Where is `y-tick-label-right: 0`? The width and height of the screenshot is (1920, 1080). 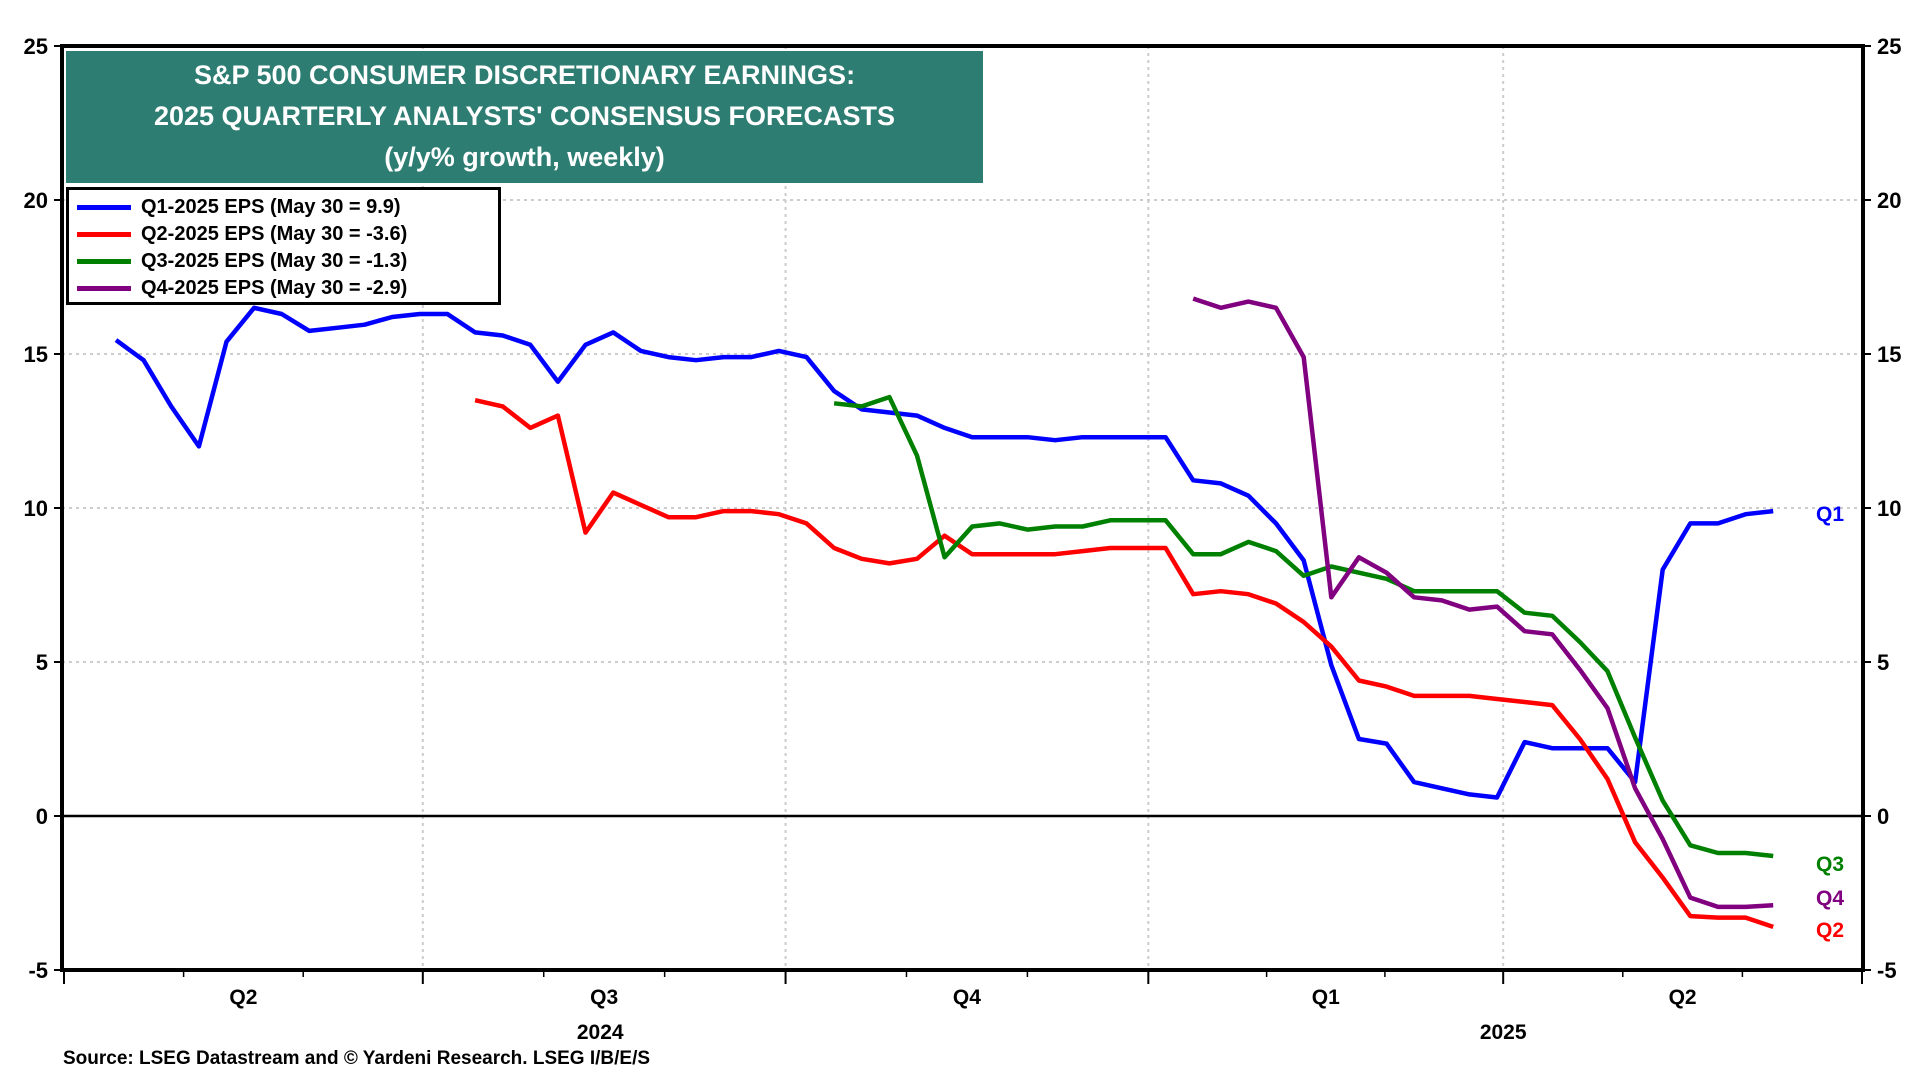 y-tick-label-right: 0 is located at coordinates (1883, 816).